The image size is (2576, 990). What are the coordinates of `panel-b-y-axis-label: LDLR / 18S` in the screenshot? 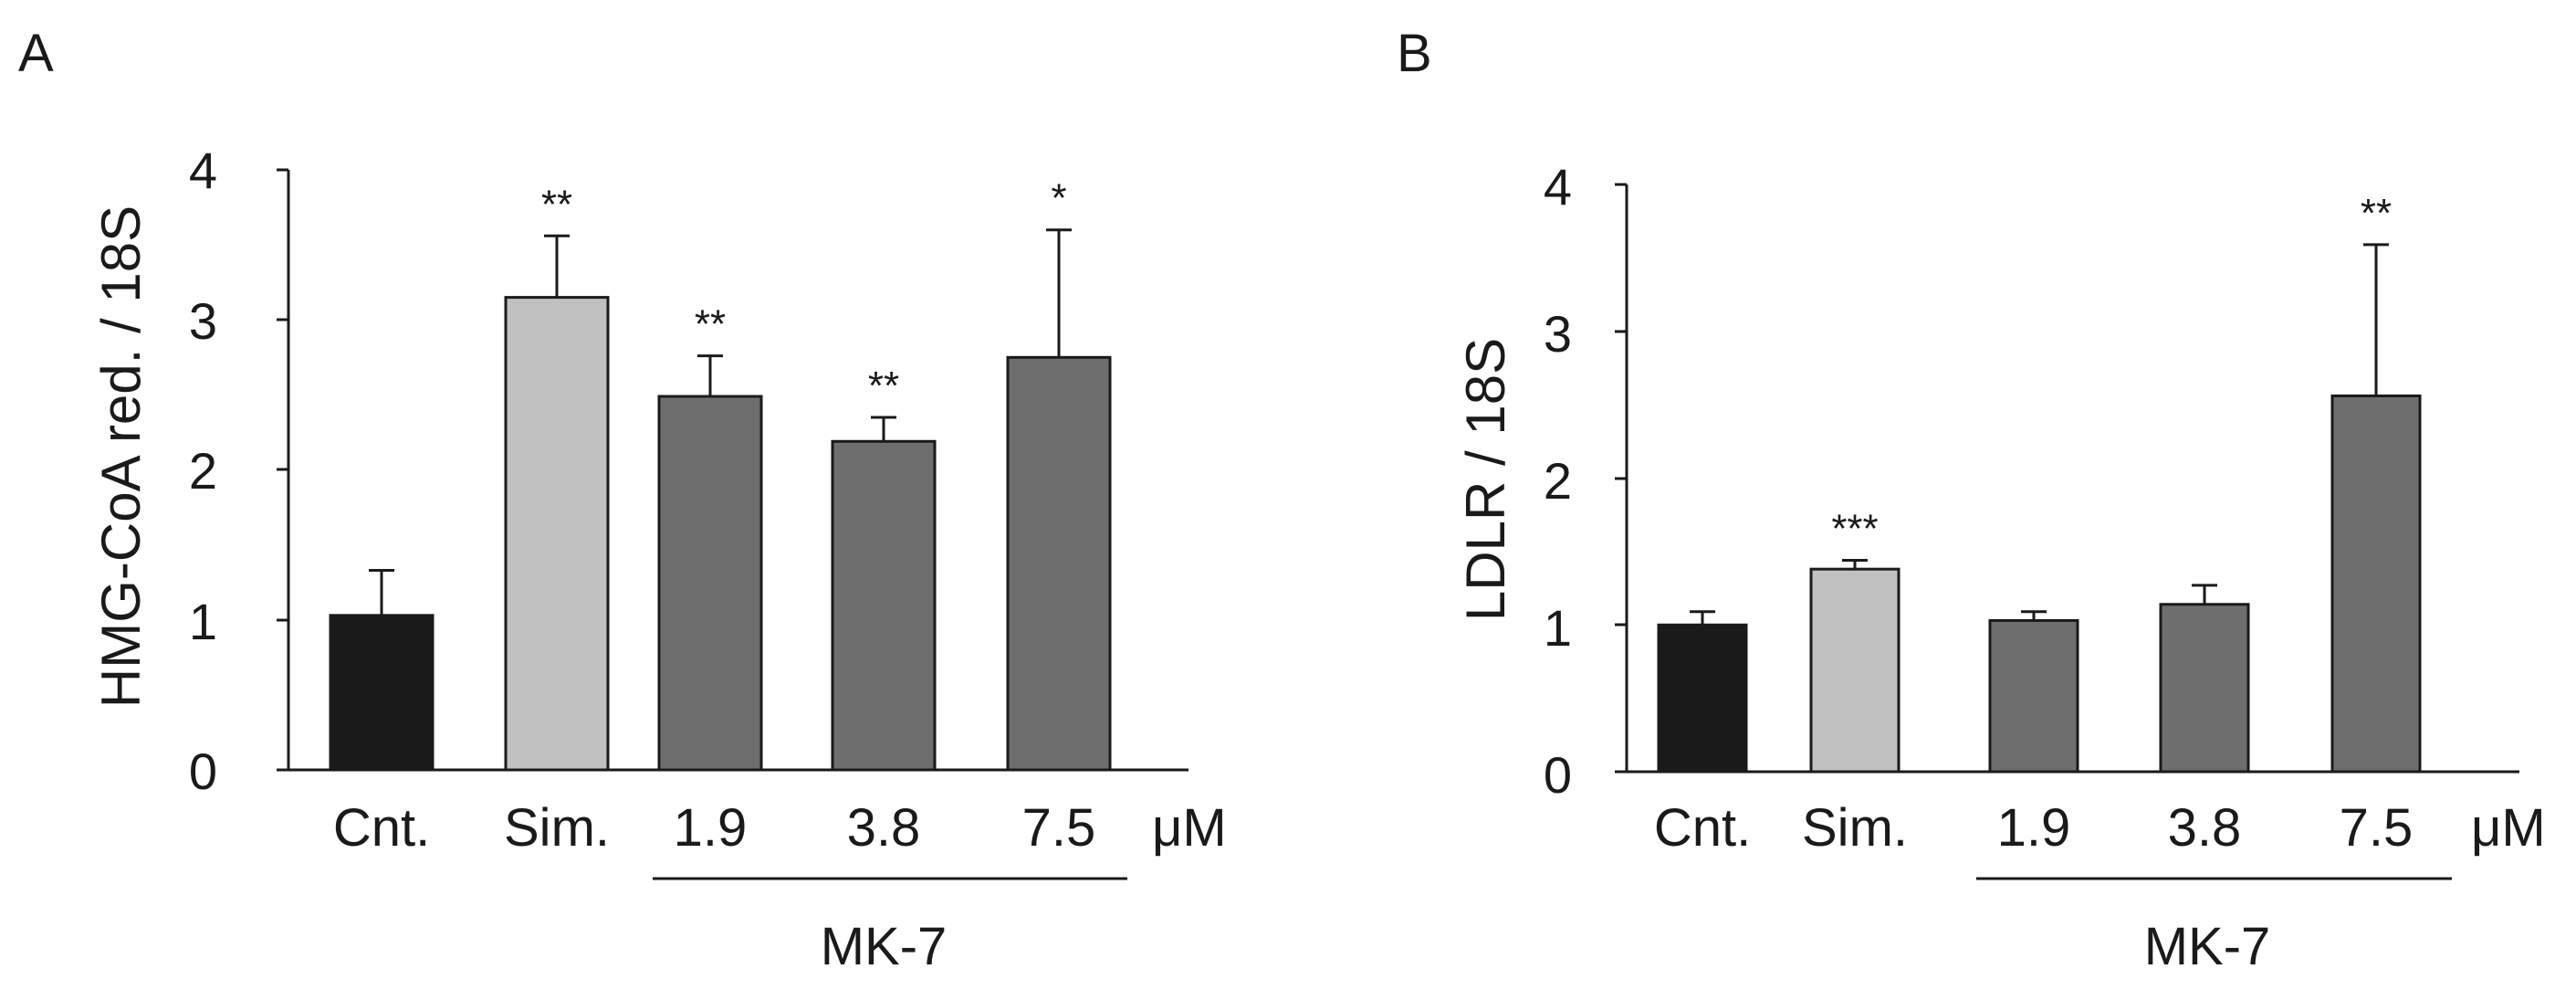 It's located at (1486, 479).